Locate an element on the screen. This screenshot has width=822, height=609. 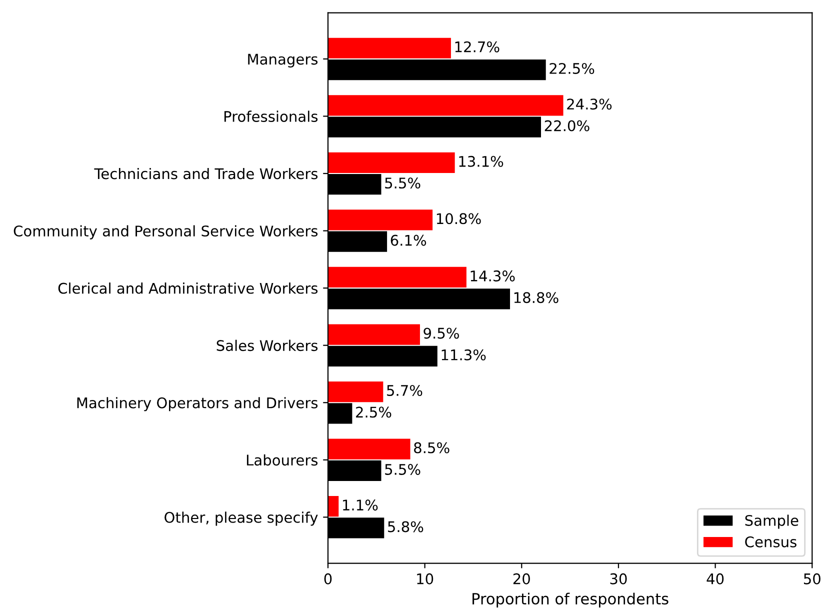
y-tick-label: Machinery Operators and Drivers is located at coordinates (197, 404).